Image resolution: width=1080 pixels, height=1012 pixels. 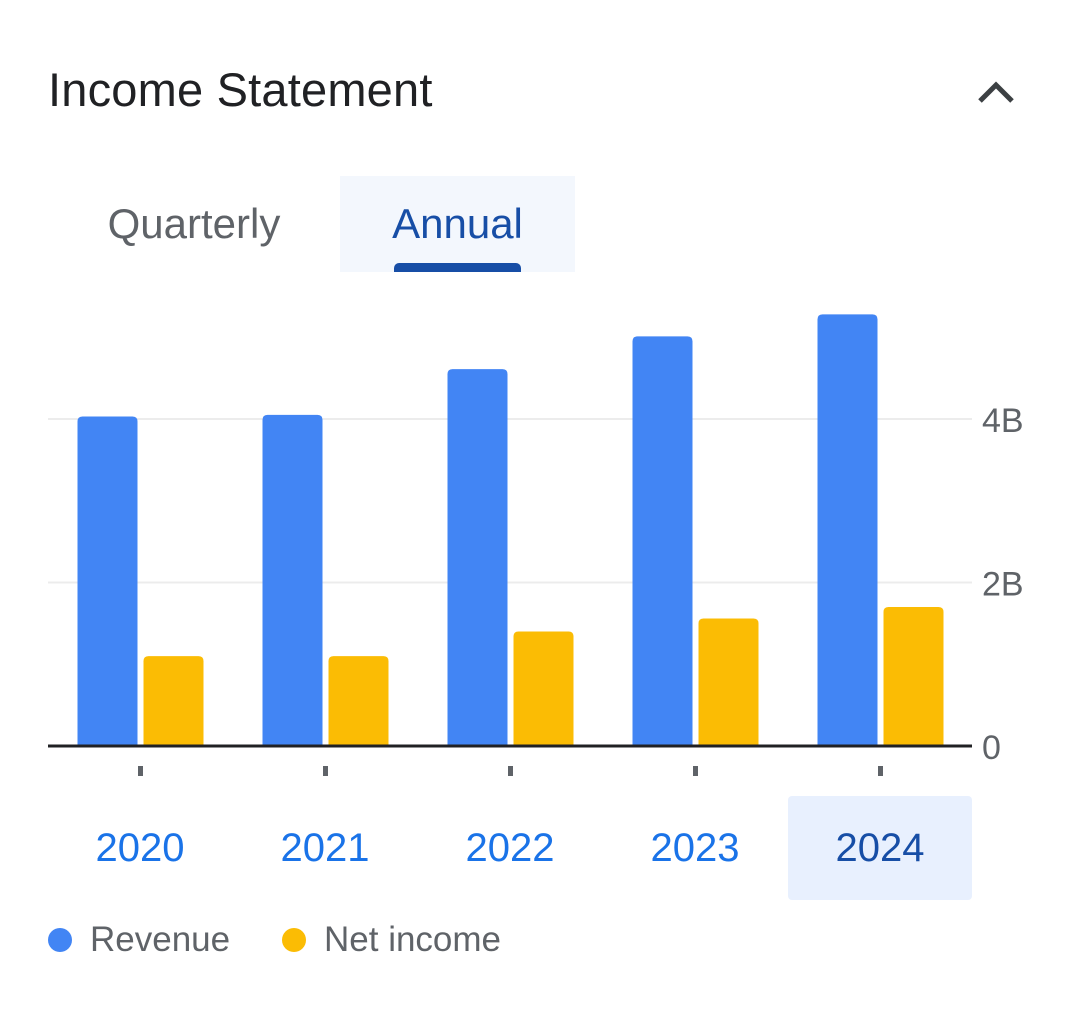 I want to click on tab-selected-indicator, so click(x=457, y=267).